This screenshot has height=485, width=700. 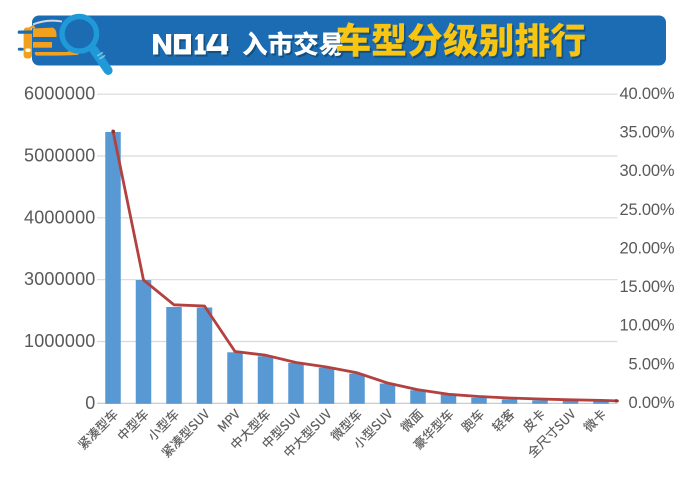 I want to click on svg-text: 10.00%, so click(x=647, y=326).